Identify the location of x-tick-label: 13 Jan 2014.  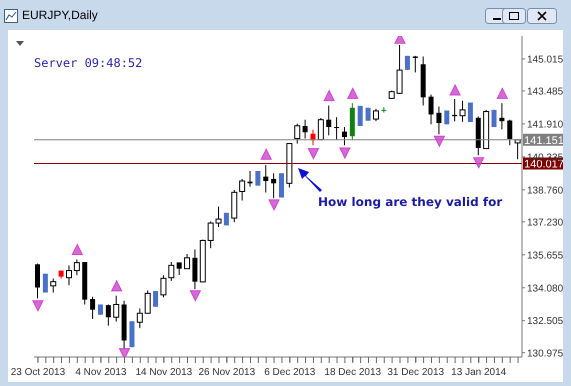
(479, 372).